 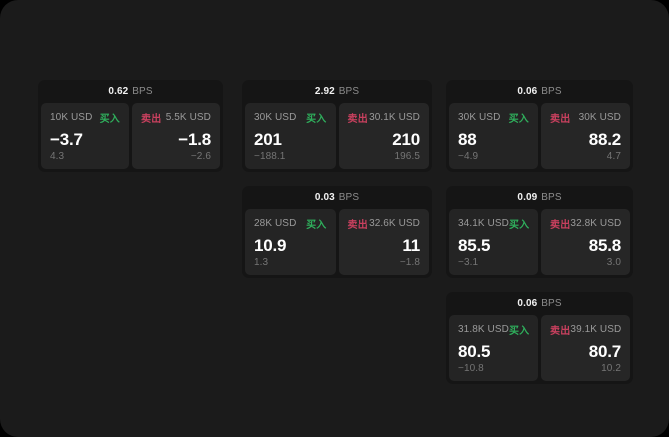 I want to click on buy-panel: 10K USD 买入 −3.7 4.3, so click(x=85, y=136).